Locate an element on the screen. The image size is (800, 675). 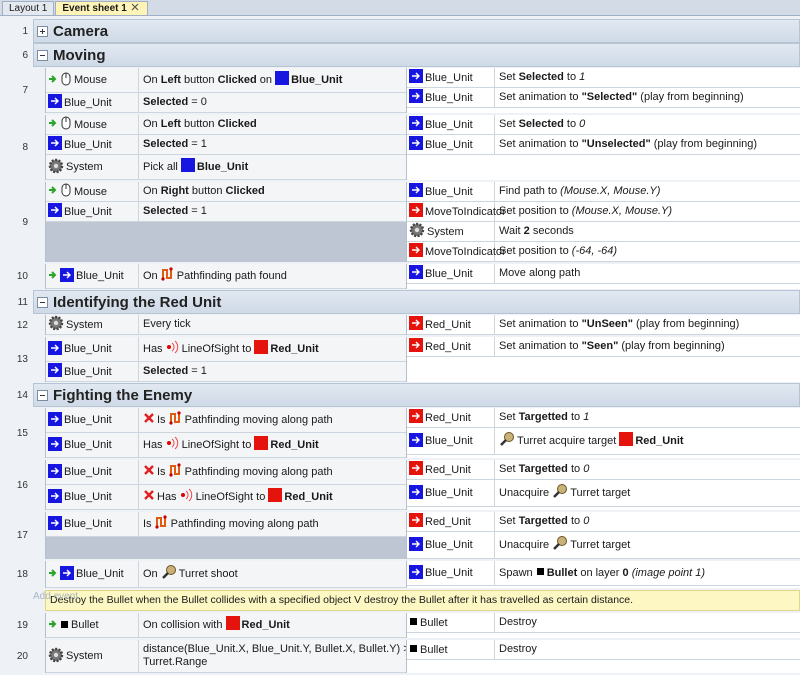
row-number: 11 is located at coordinates (22, 302).